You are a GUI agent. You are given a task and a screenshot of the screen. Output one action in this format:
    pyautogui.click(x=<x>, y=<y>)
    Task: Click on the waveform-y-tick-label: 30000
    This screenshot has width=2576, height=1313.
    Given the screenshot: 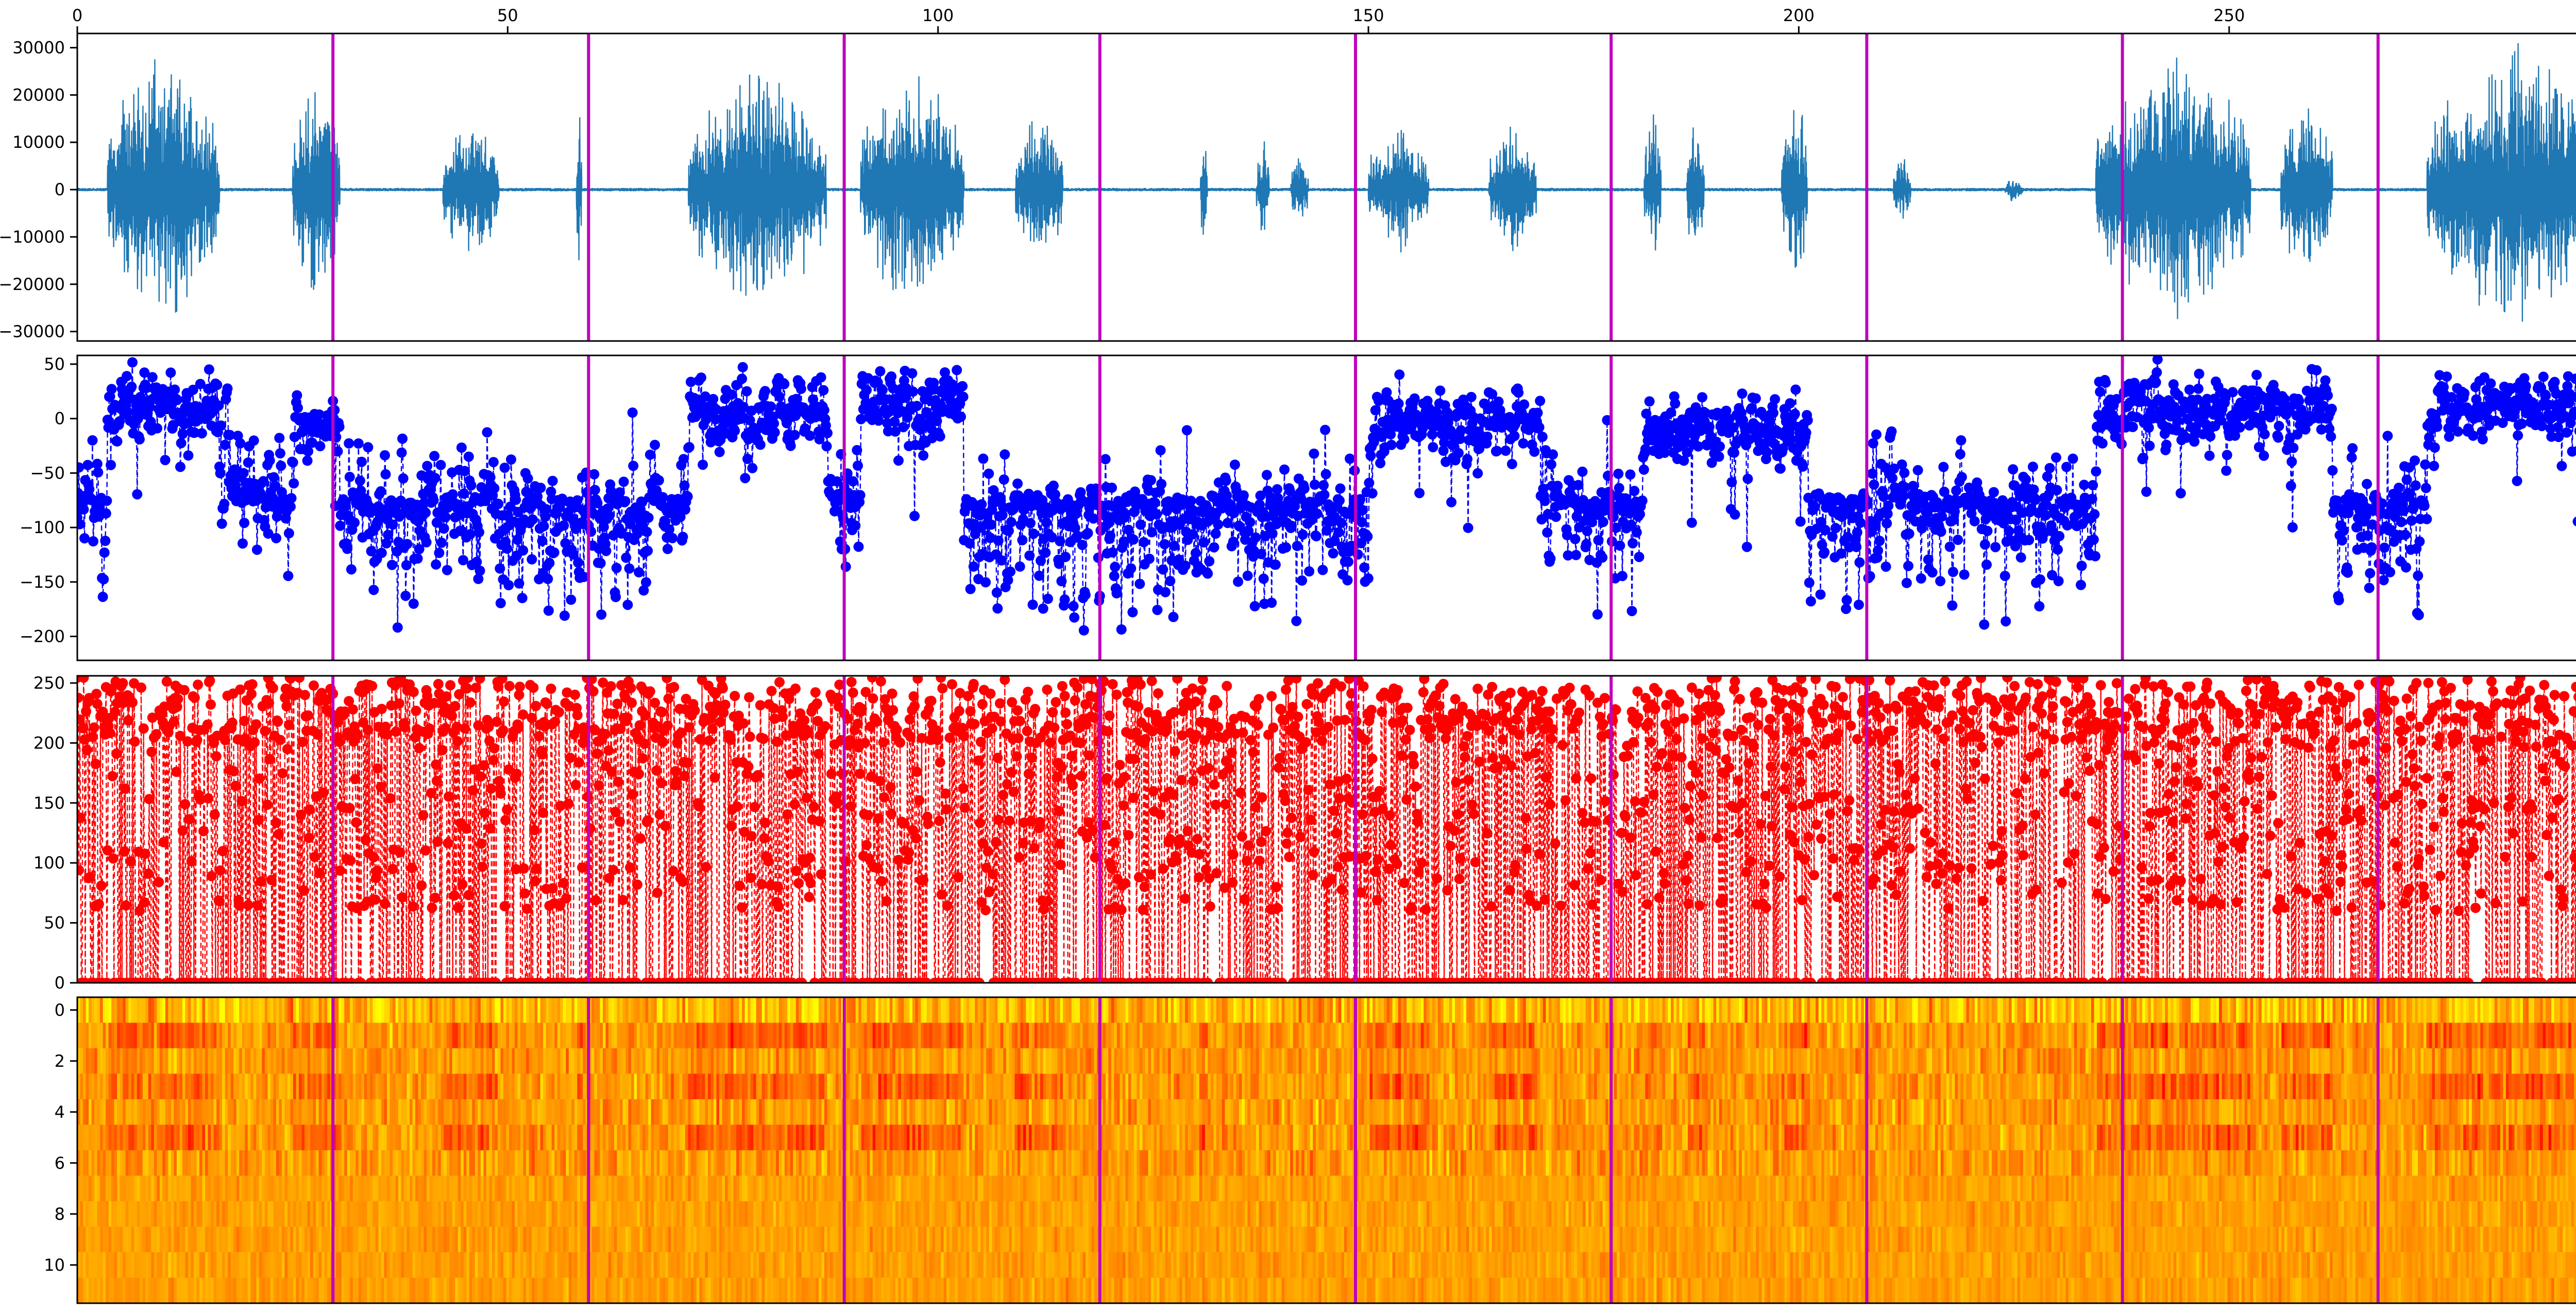 What is the action you would take?
    pyautogui.click(x=38, y=48)
    